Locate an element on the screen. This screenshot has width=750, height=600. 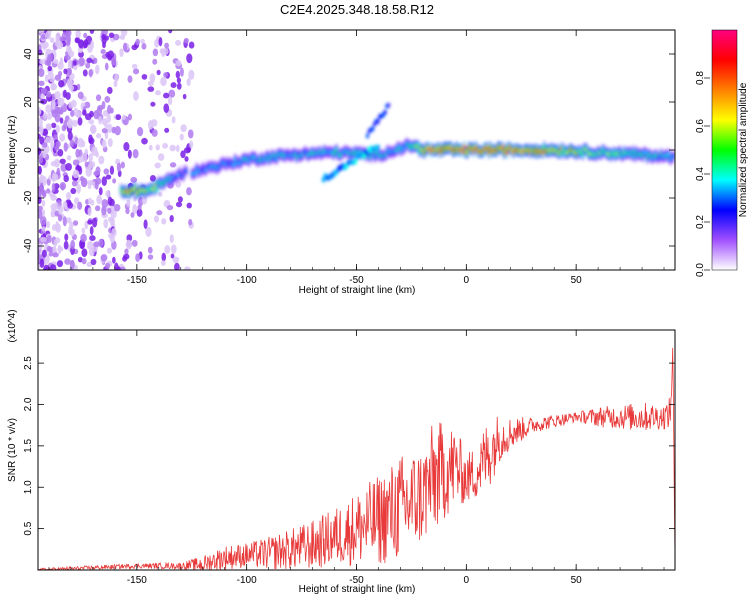
snr-x-axis-label: Height of straight line (km) is located at coordinates (357, 589).